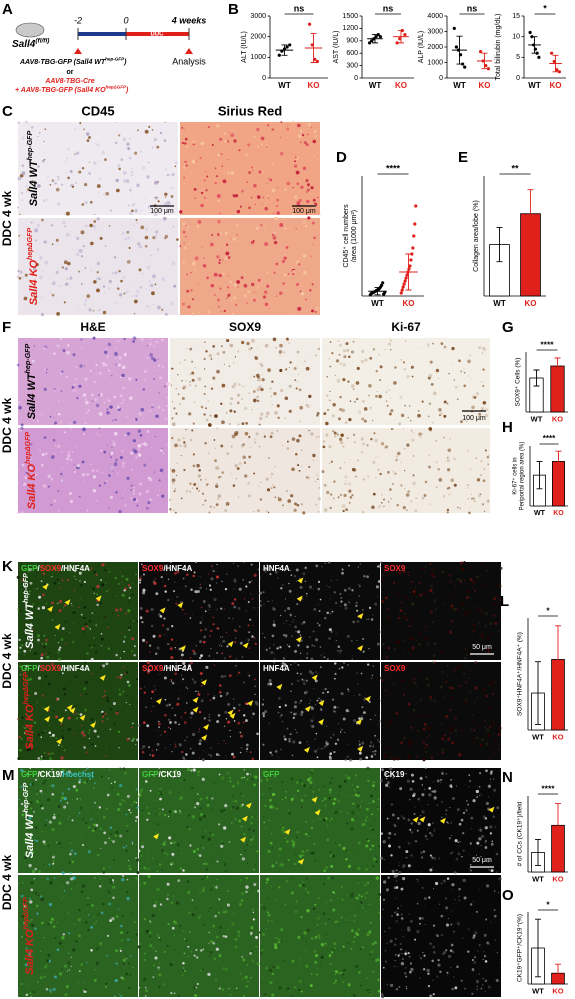  I want to click on image-background, so click(98, 168).